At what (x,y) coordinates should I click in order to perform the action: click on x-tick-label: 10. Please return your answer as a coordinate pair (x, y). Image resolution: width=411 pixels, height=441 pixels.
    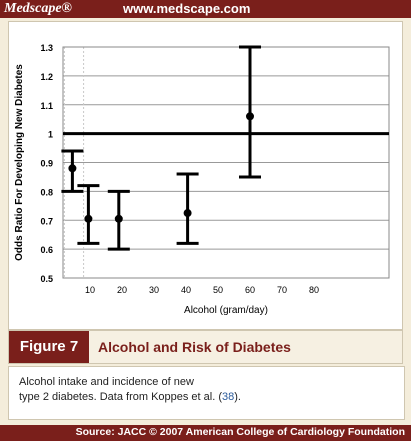
    Looking at the image, I should click on (90, 290).